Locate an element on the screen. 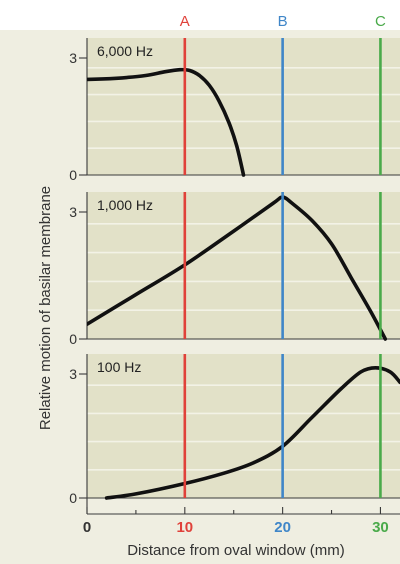 The image size is (400, 564). x-tick-label: 0 is located at coordinates (87, 527).